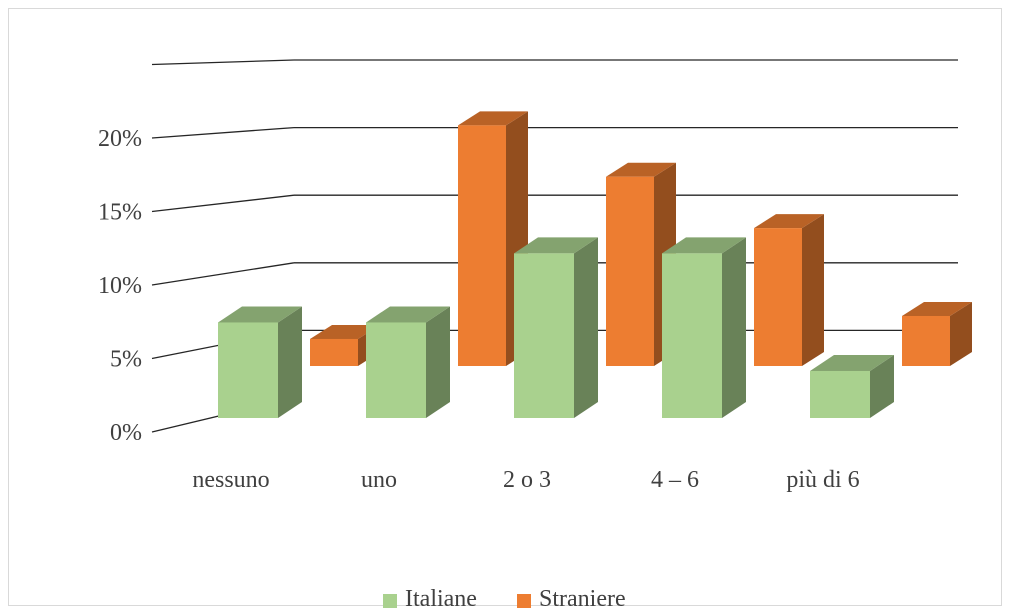  What do you see at coordinates (441, 599) in the screenshot?
I see `legend-label-0: Italiane` at bounding box center [441, 599].